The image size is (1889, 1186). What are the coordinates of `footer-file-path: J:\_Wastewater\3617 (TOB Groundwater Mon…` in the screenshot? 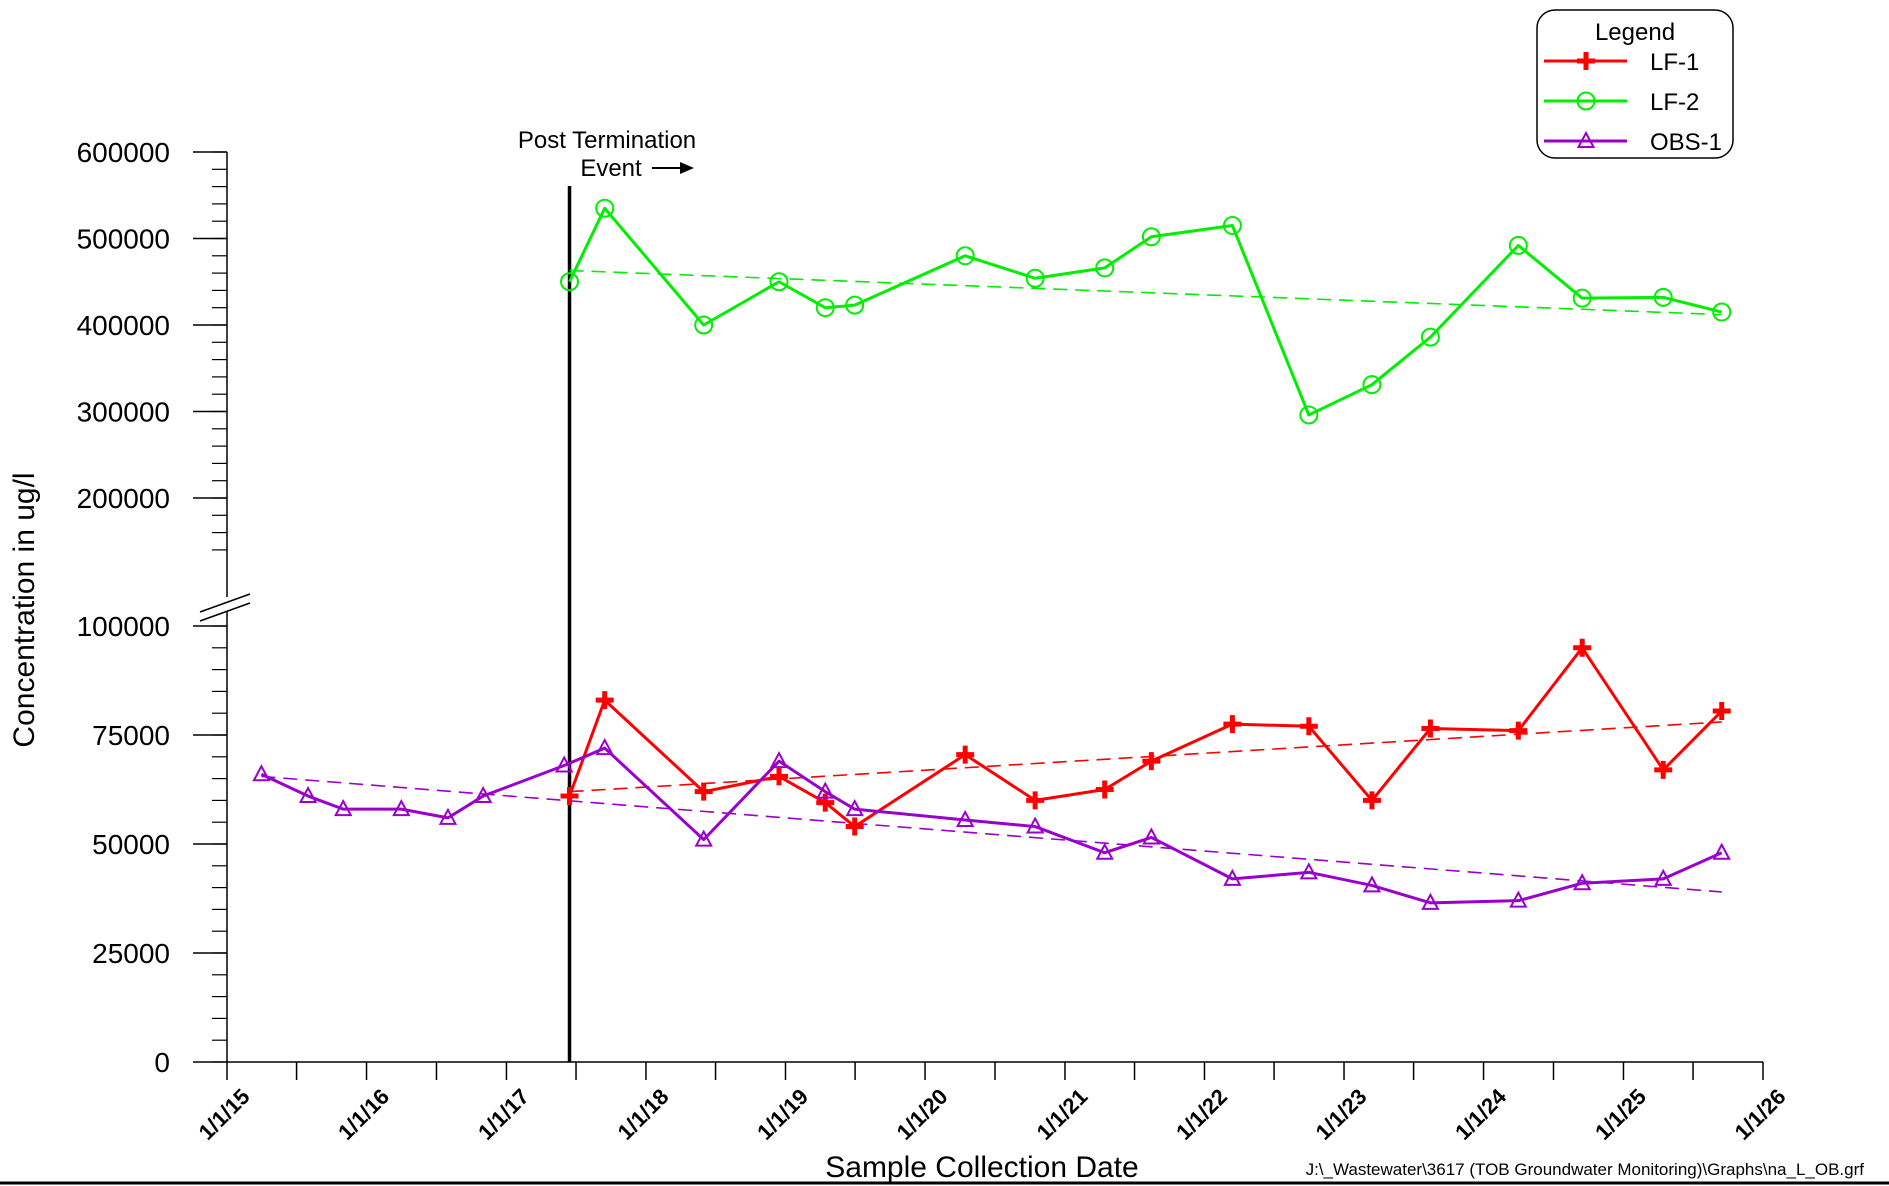 It's located at (1585, 1169).